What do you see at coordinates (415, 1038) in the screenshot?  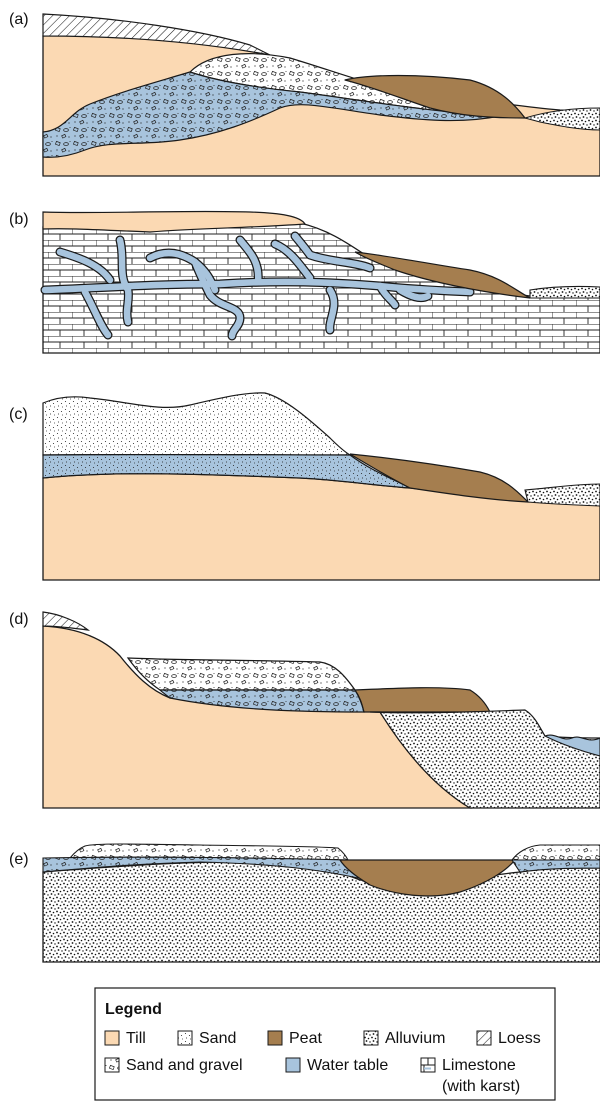 I see `legend-alluvium-label: Alluvium` at bounding box center [415, 1038].